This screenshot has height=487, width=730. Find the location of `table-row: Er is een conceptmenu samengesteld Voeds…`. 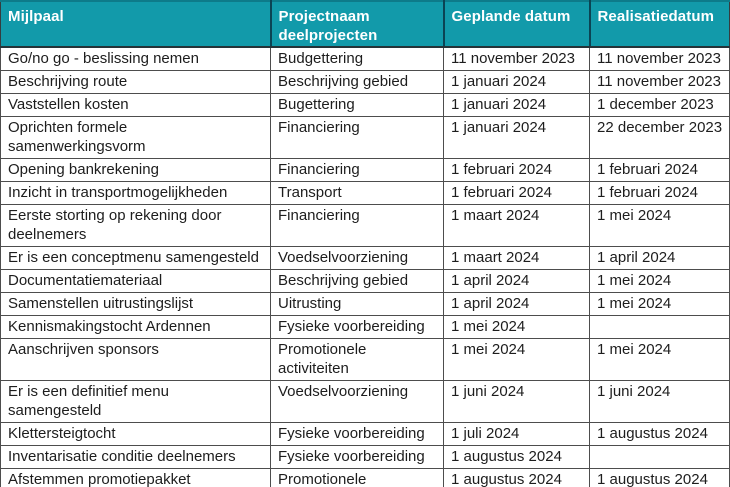

table-row: Er is een conceptmenu samengesteld Voeds… is located at coordinates (365, 258).